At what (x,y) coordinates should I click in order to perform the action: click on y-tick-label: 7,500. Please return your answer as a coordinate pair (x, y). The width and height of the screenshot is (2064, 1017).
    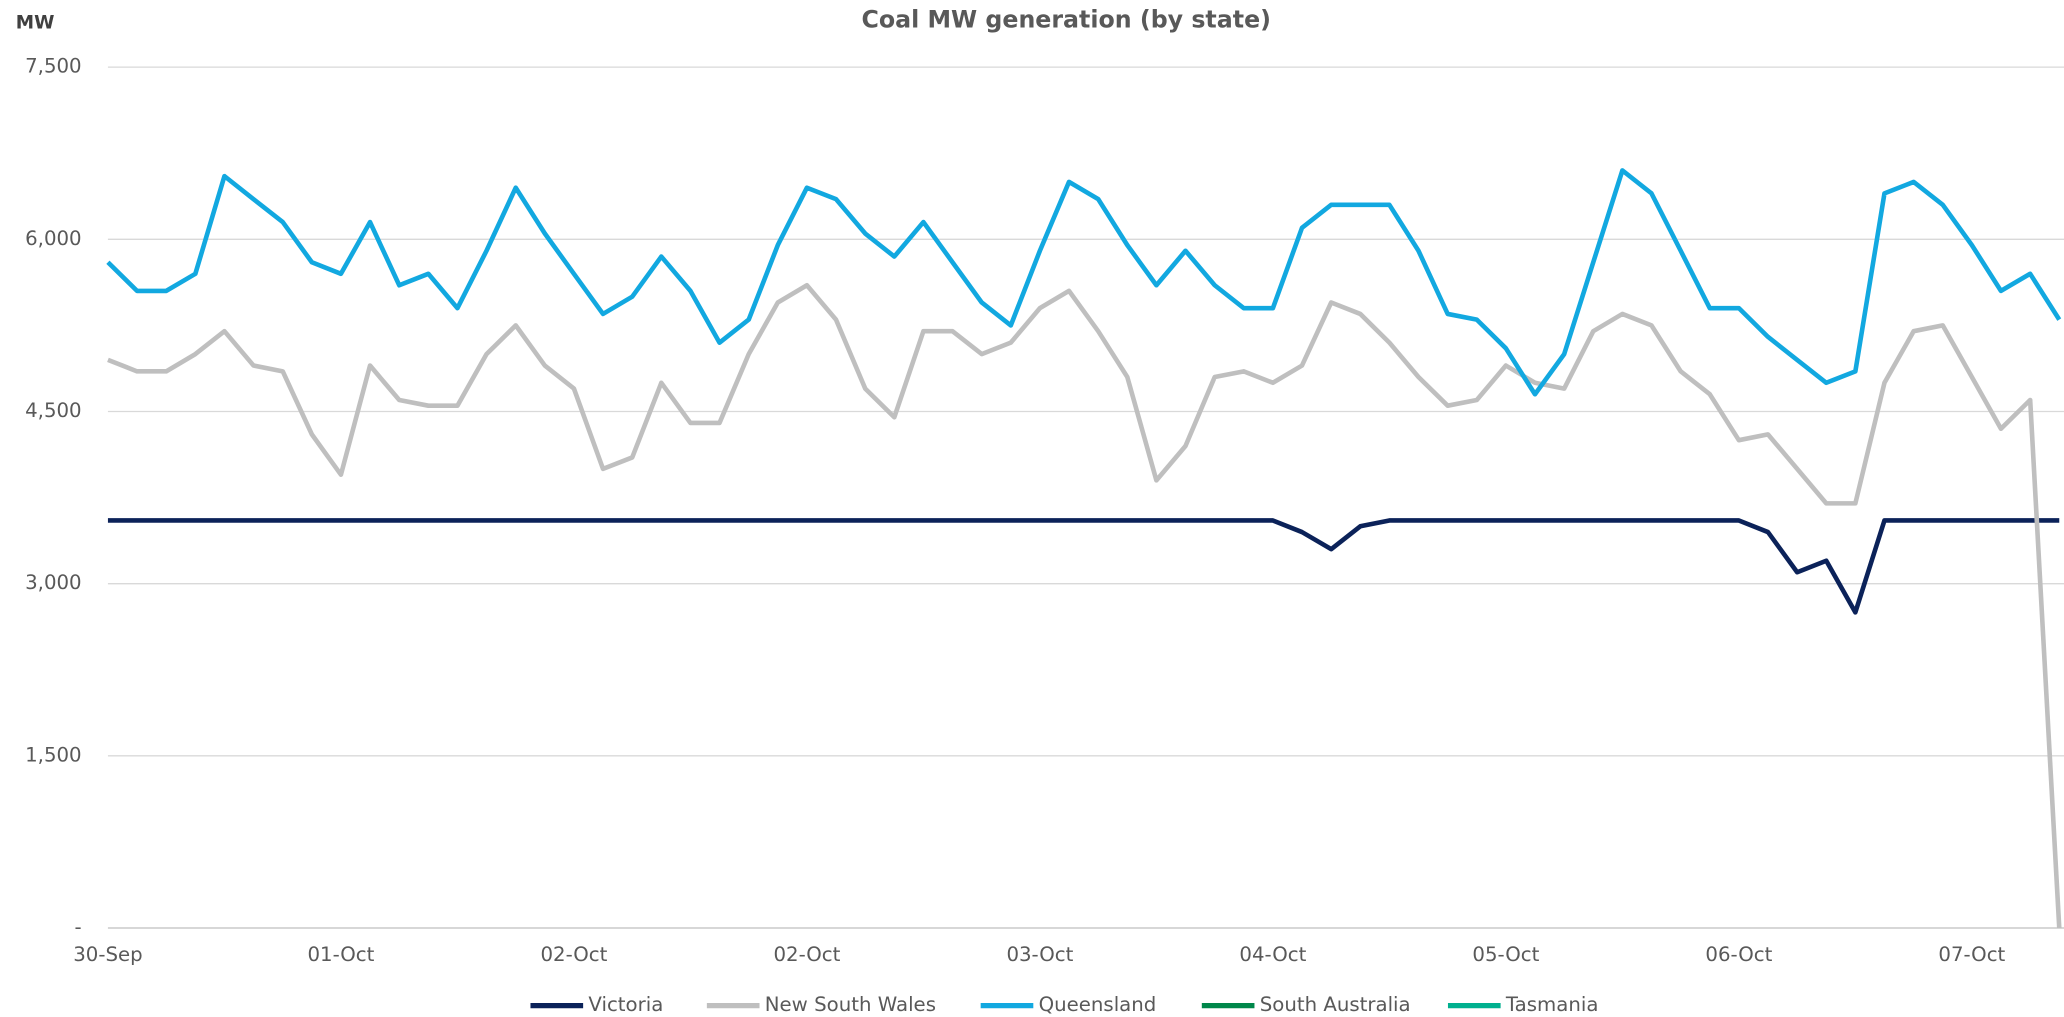
    Looking at the image, I should click on (53, 66).